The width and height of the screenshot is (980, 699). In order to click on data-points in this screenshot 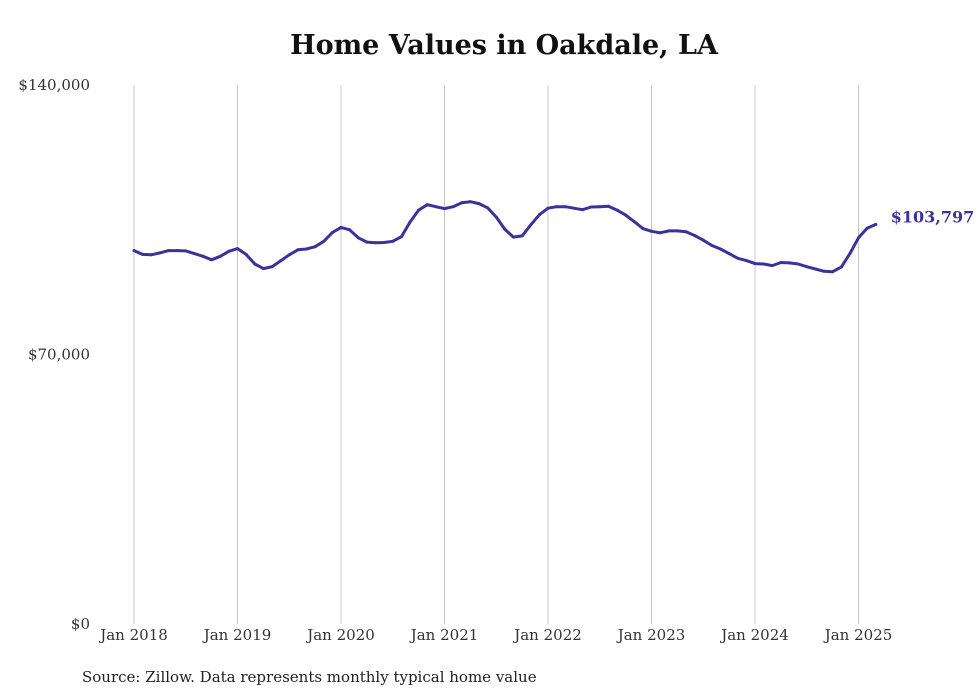, I will do `click(505, 237)`.